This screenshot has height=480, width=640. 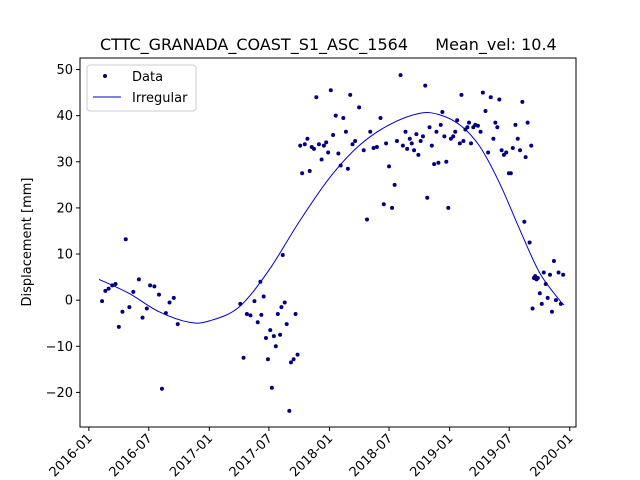 What do you see at coordinates (64, 208) in the screenshot?
I see `y-tick-label: 20` at bounding box center [64, 208].